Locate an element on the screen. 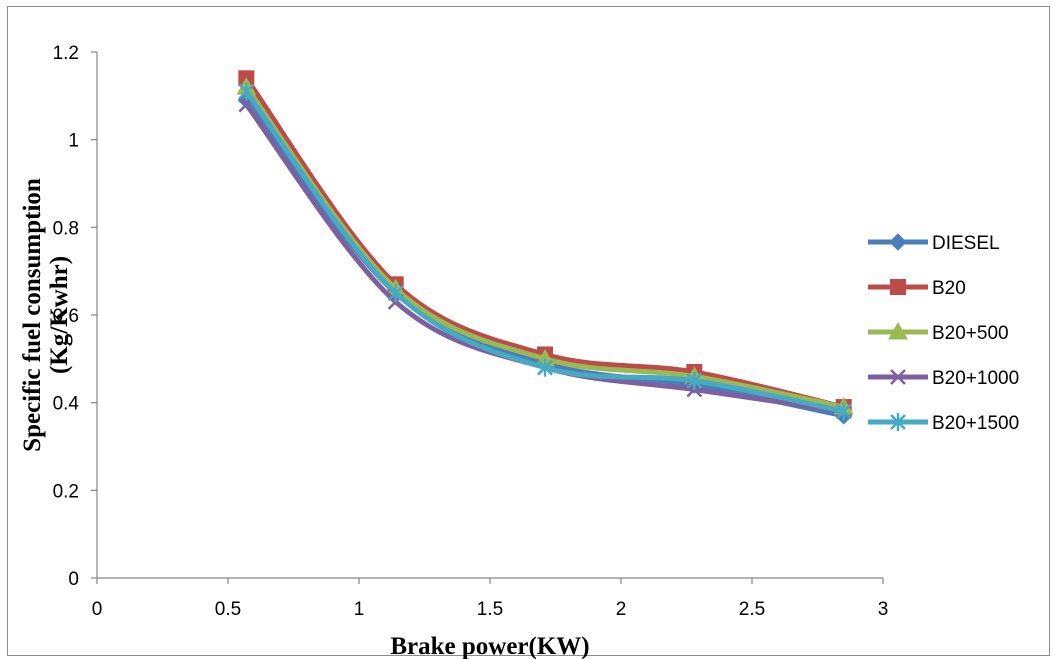 The image size is (1053, 659). x-tick-label: 2.5 is located at coordinates (752, 609).